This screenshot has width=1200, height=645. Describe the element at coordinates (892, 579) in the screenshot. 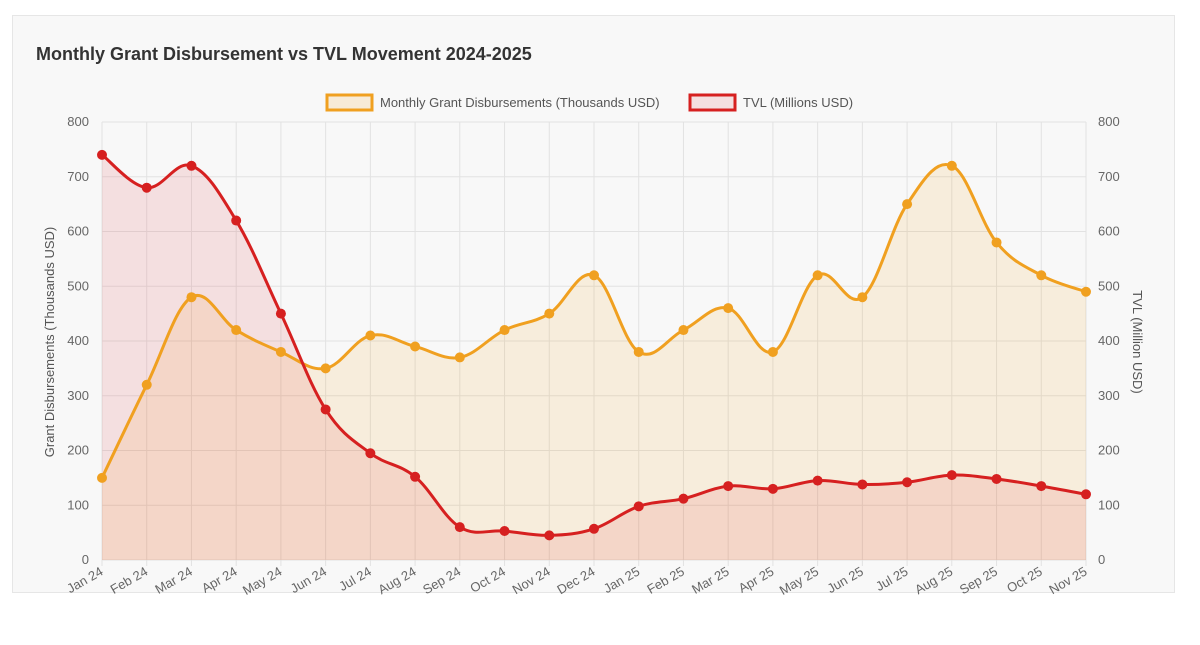

I see `x-tick-label: Jul 25` at that location.